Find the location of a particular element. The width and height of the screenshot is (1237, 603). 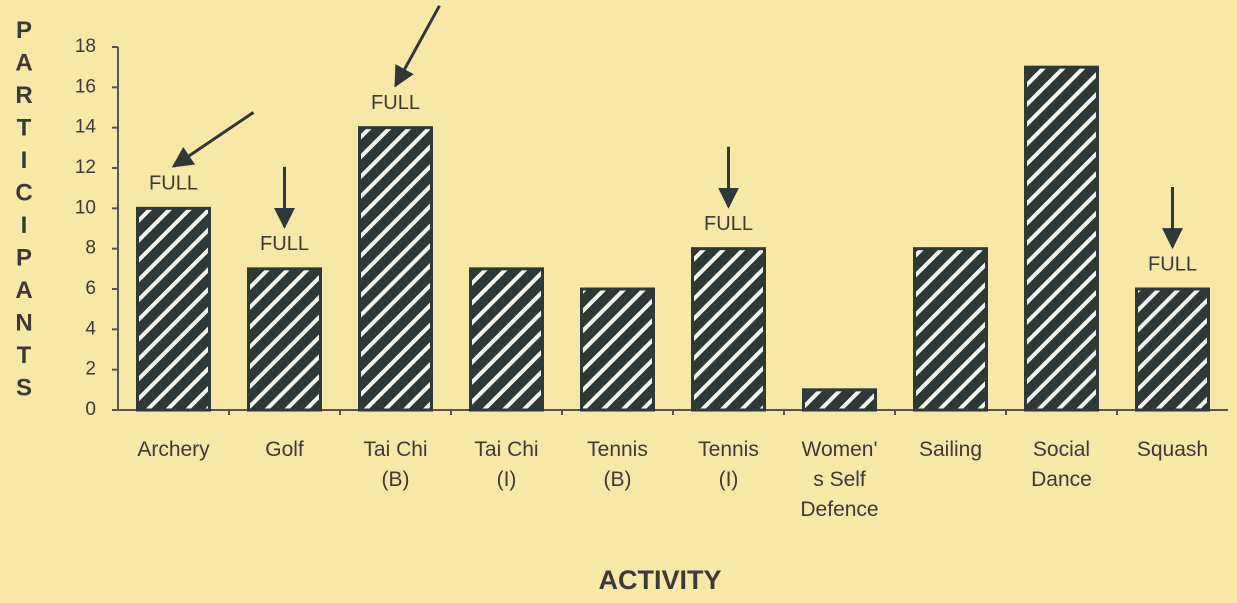

y-tick-label: 0 is located at coordinates (90, 409).